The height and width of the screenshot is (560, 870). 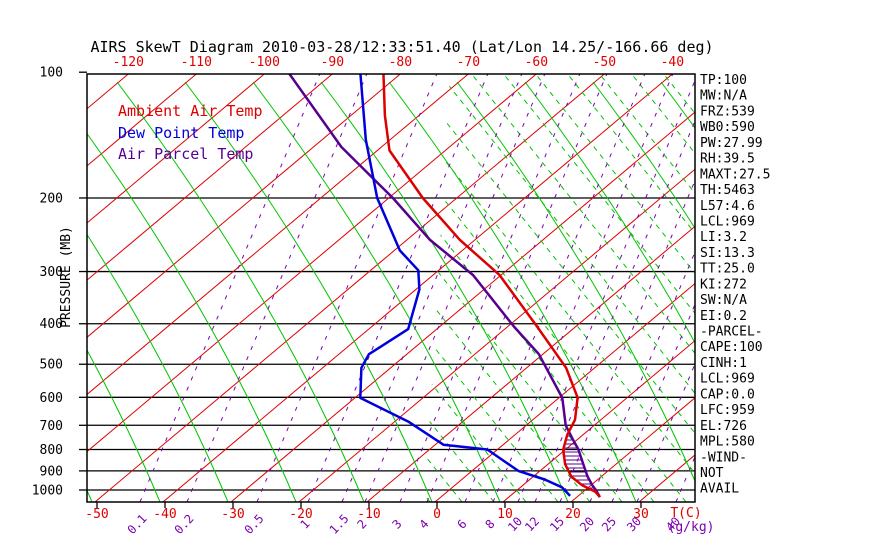 I want to click on top-temp-label: -100, so click(x=264, y=62).